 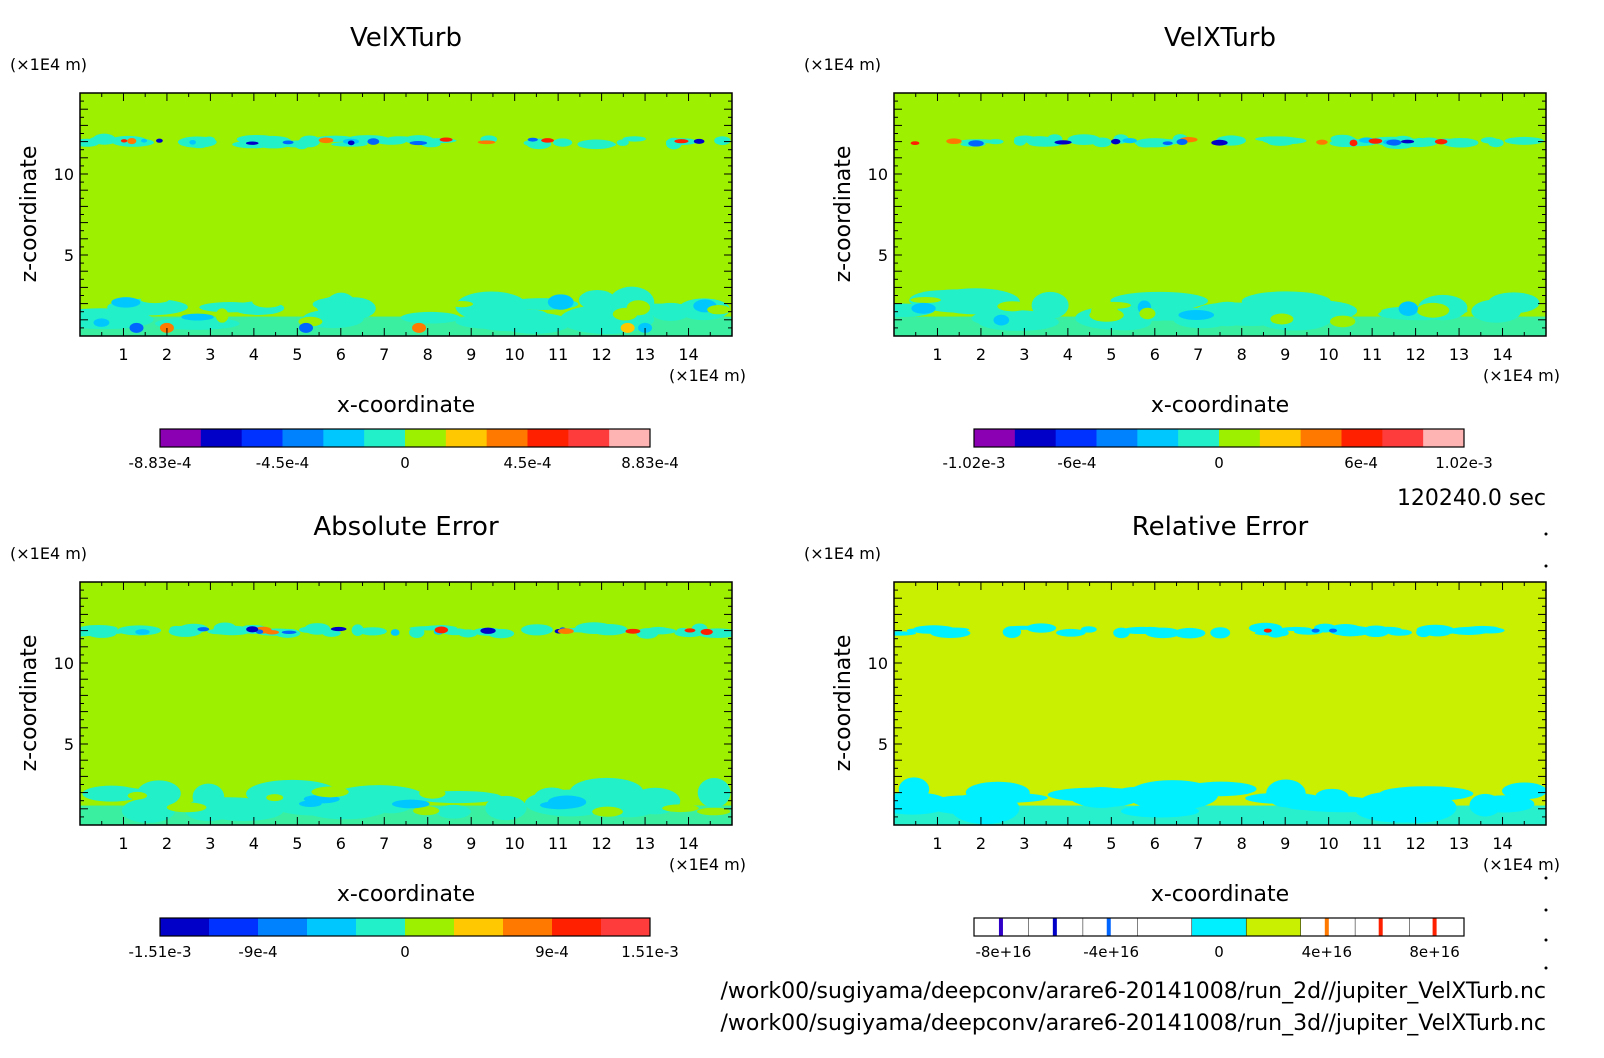 What do you see at coordinates (601, 354) in the screenshot?
I see `x-tick-label: 12` at bounding box center [601, 354].